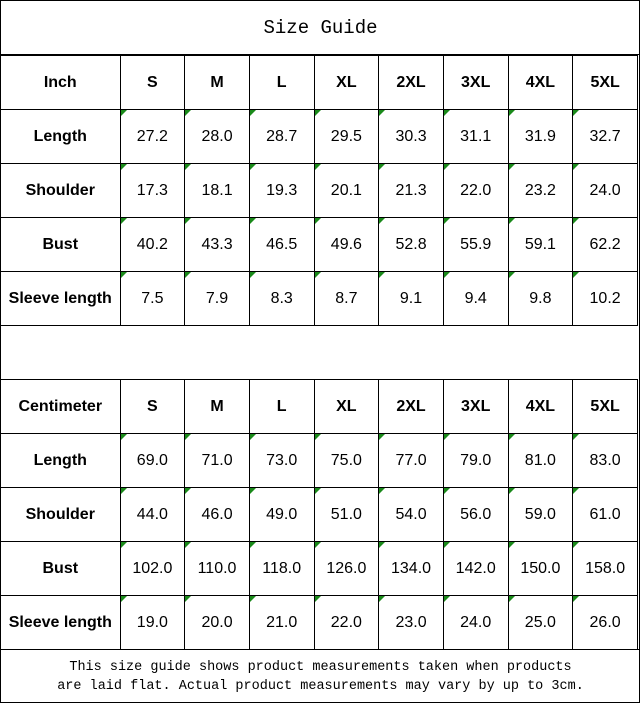 This screenshot has width=641, height=704. Describe the element at coordinates (320, 28) in the screenshot. I see `page-title: Size Guide` at that location.